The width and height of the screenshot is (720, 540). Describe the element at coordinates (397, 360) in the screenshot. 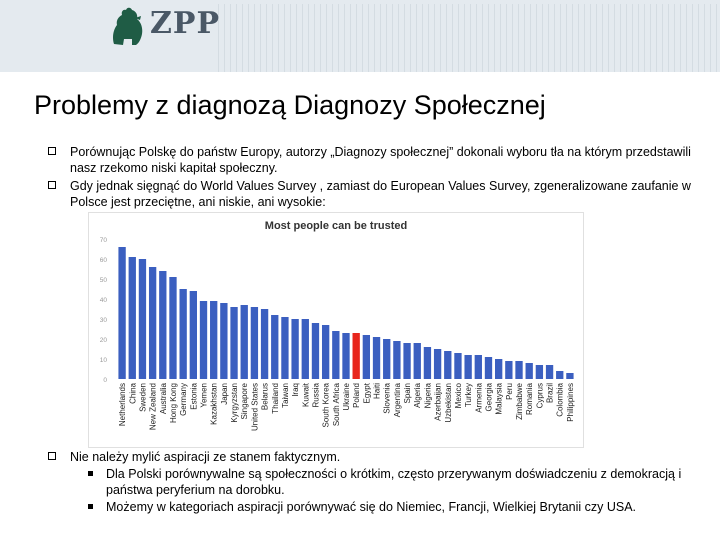

I see `bar-argentina` at that location.